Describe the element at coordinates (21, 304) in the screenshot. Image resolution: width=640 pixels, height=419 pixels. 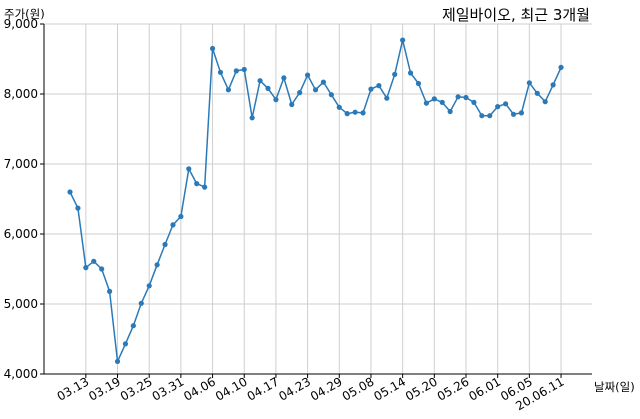
I see `y-tick-label: 5,000` at that location.